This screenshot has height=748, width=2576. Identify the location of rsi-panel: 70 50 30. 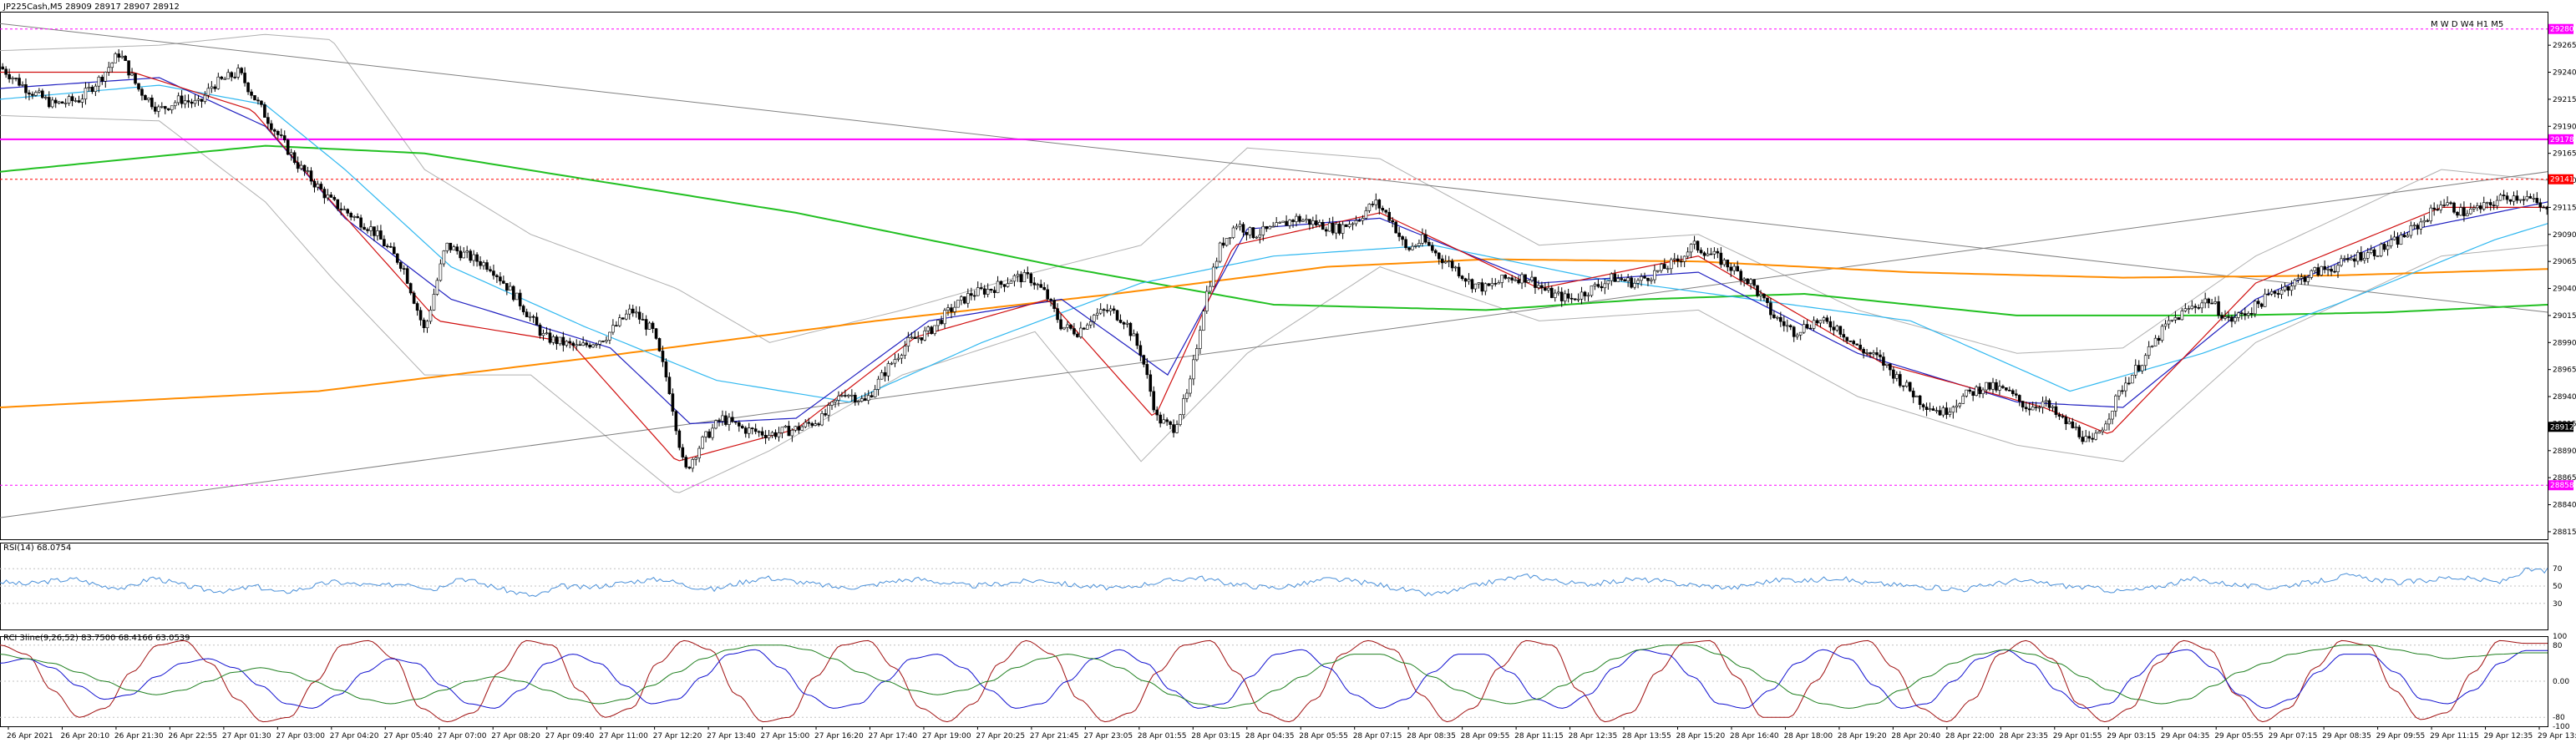
(1281, 586).